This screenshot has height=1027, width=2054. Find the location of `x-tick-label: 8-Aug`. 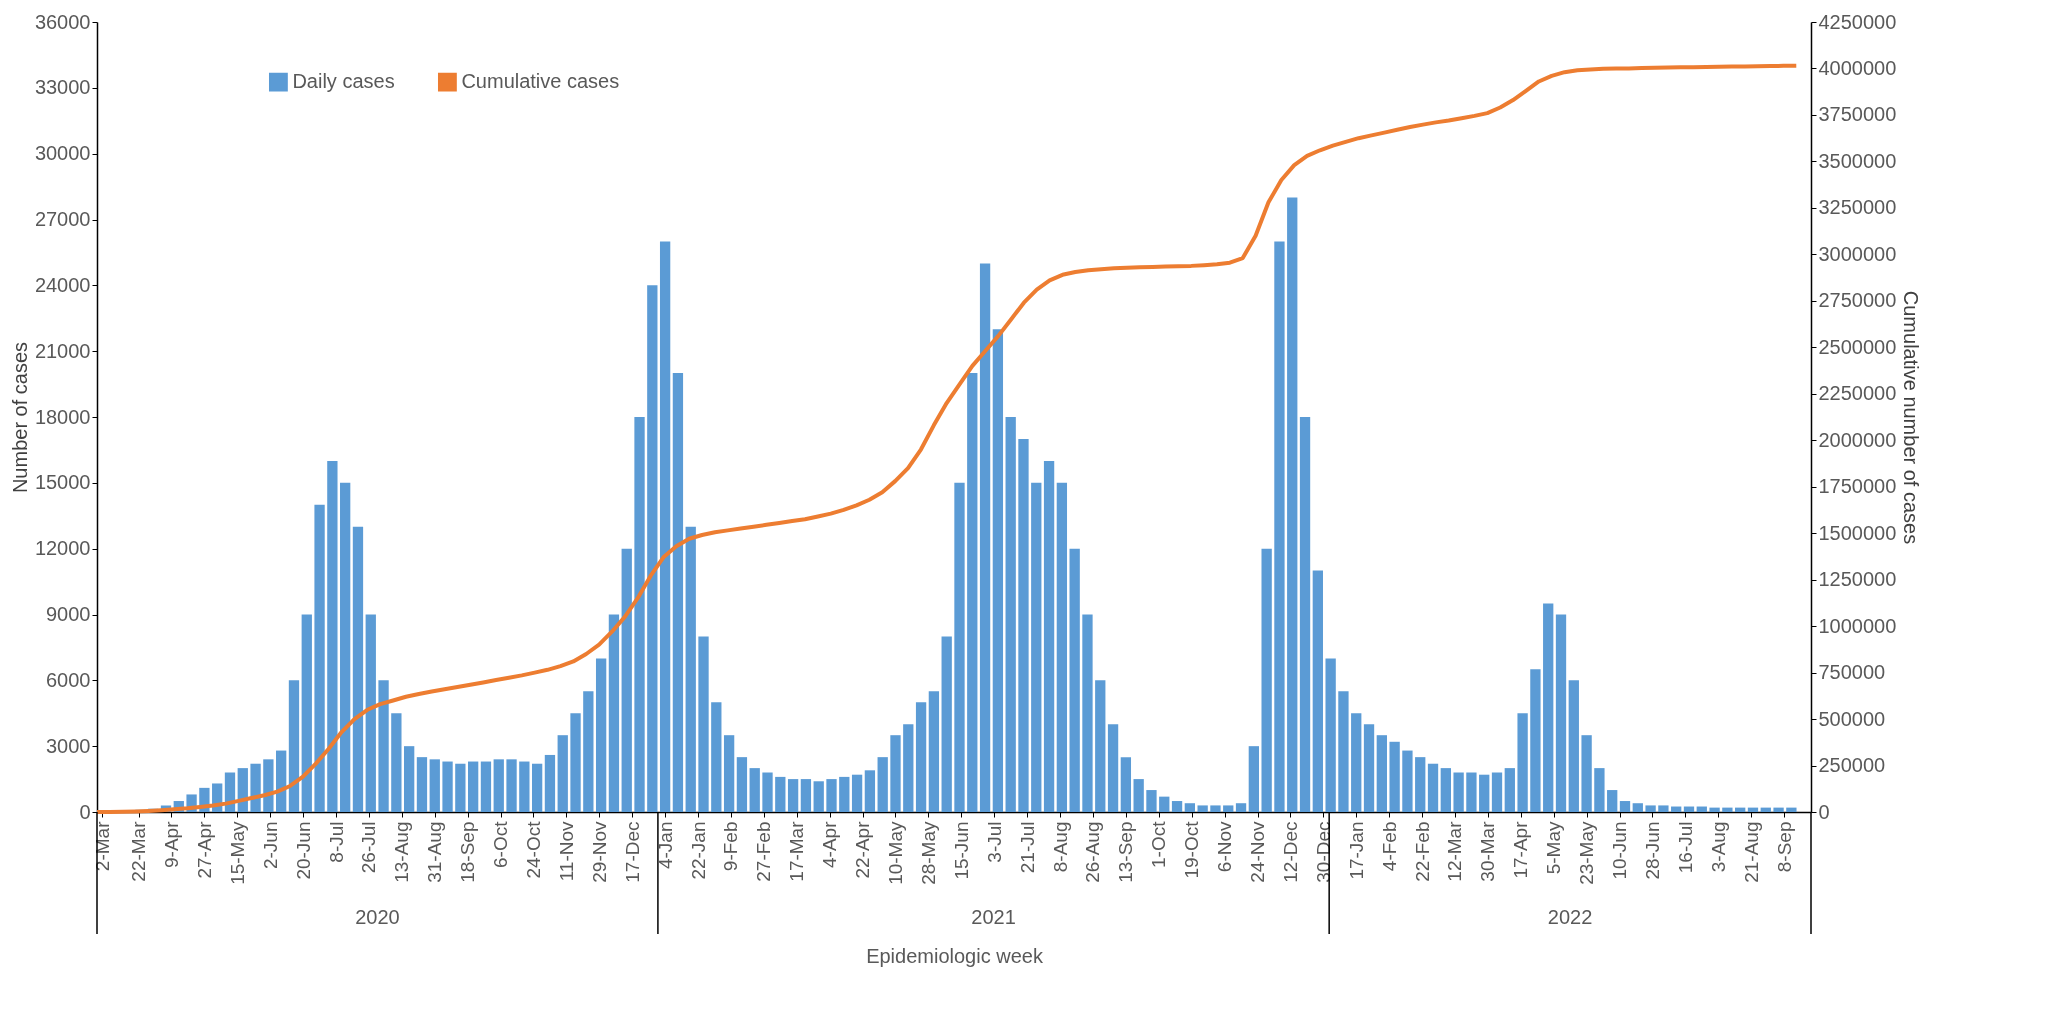

x-tick-label: 8-Aug is located at coordinates (1060, 847).